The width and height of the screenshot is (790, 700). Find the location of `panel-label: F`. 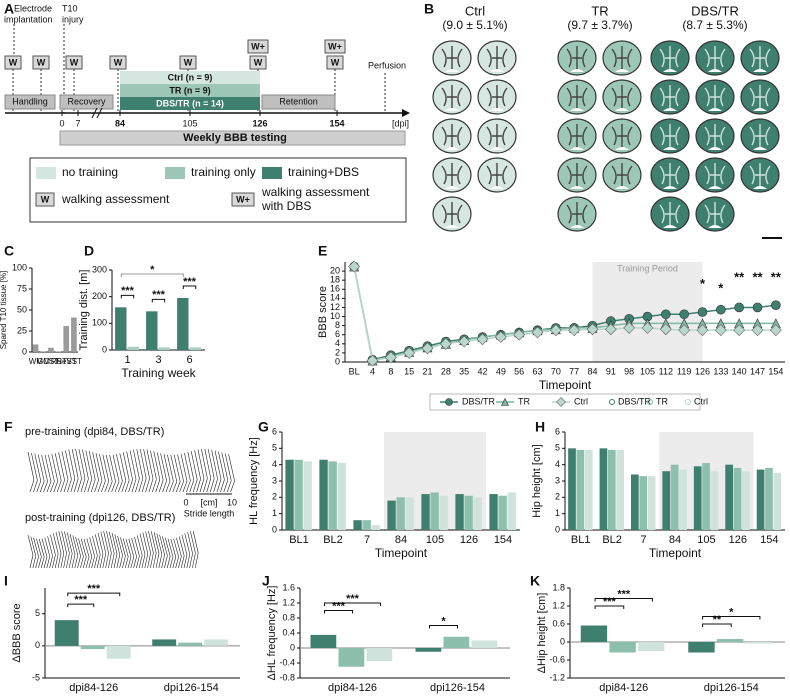

panel-label: F is located at coordinates (8, 427).